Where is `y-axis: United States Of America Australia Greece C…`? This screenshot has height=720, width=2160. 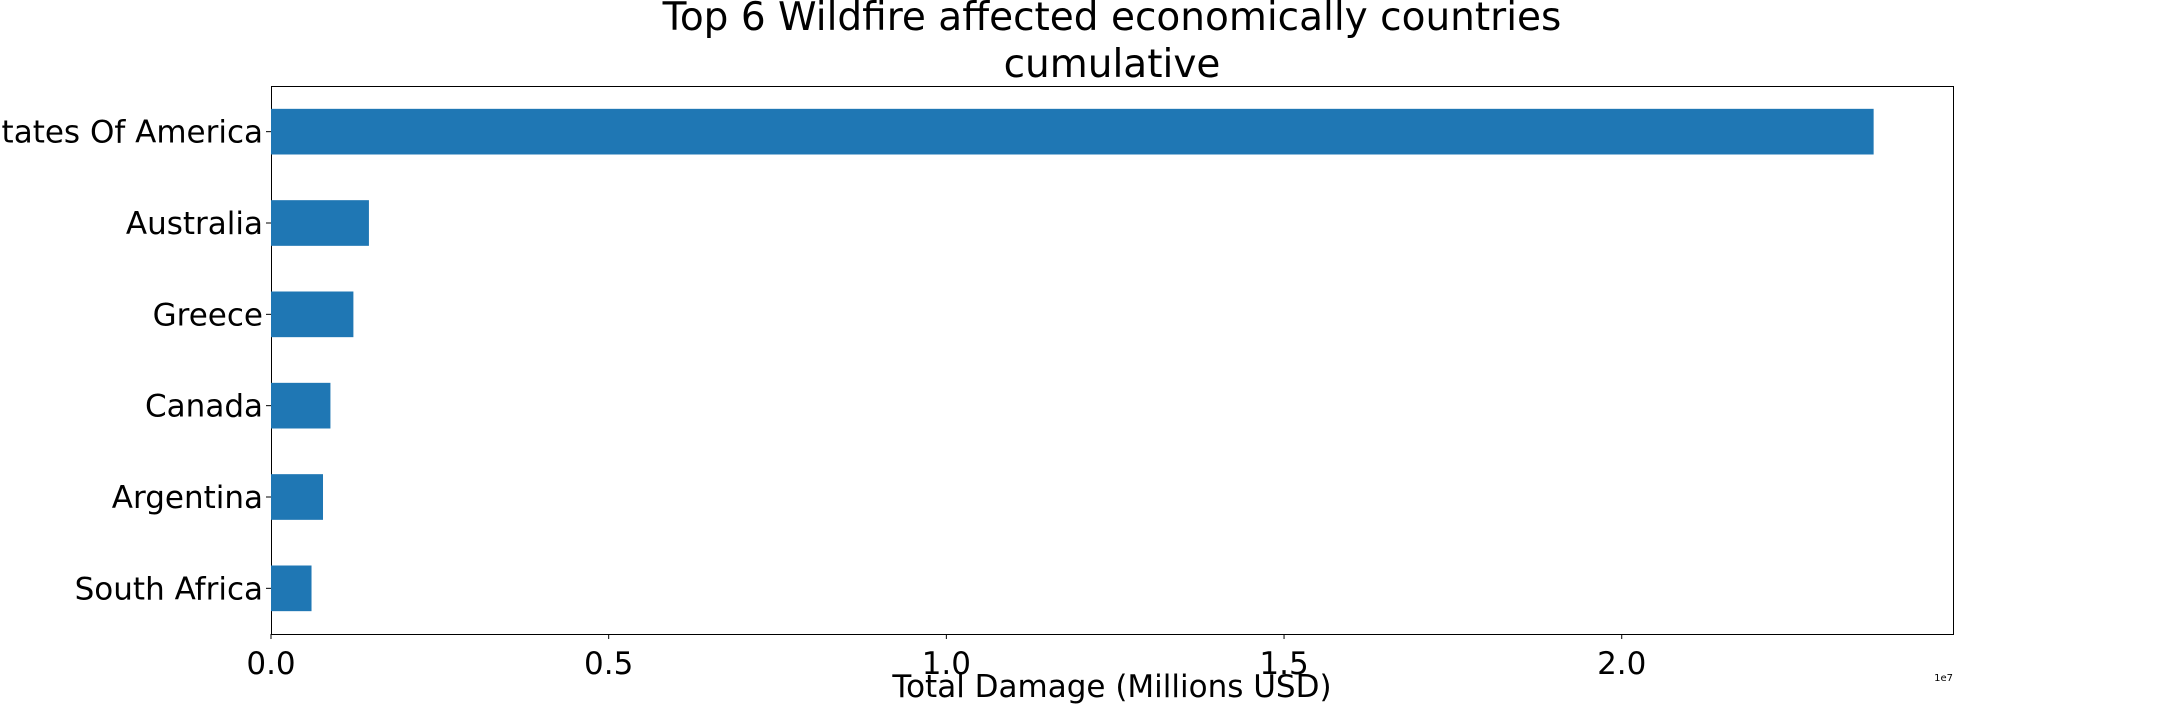 y-axis: United States Of America Australia Greece C… is located at coordinates (135, 361).